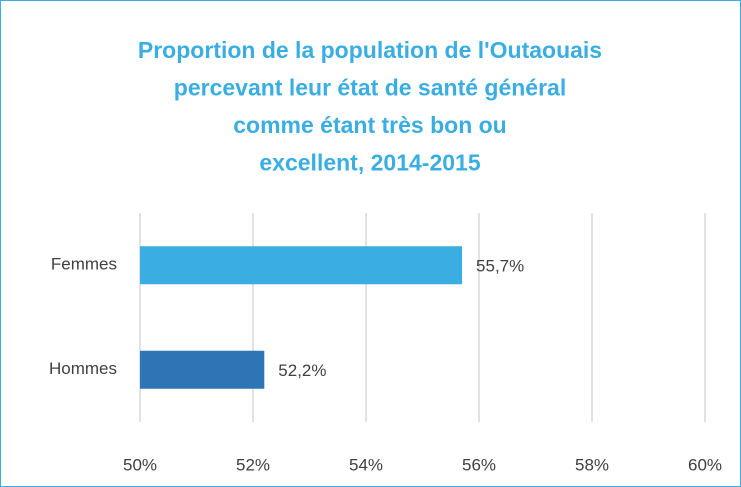 The image size is (741, 487). I want to click on x-tick-label: 58%, so click(592, 464).